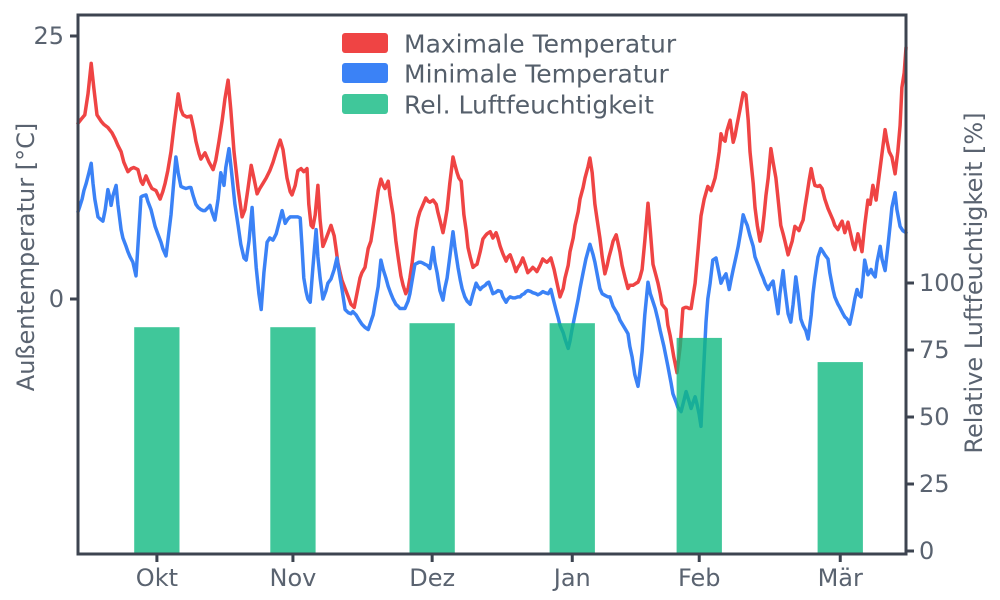  What do you see at coordinates (840, 457) in the screenshot?
I see `humidity-bar-Mär` at bounding box center [840, 457].